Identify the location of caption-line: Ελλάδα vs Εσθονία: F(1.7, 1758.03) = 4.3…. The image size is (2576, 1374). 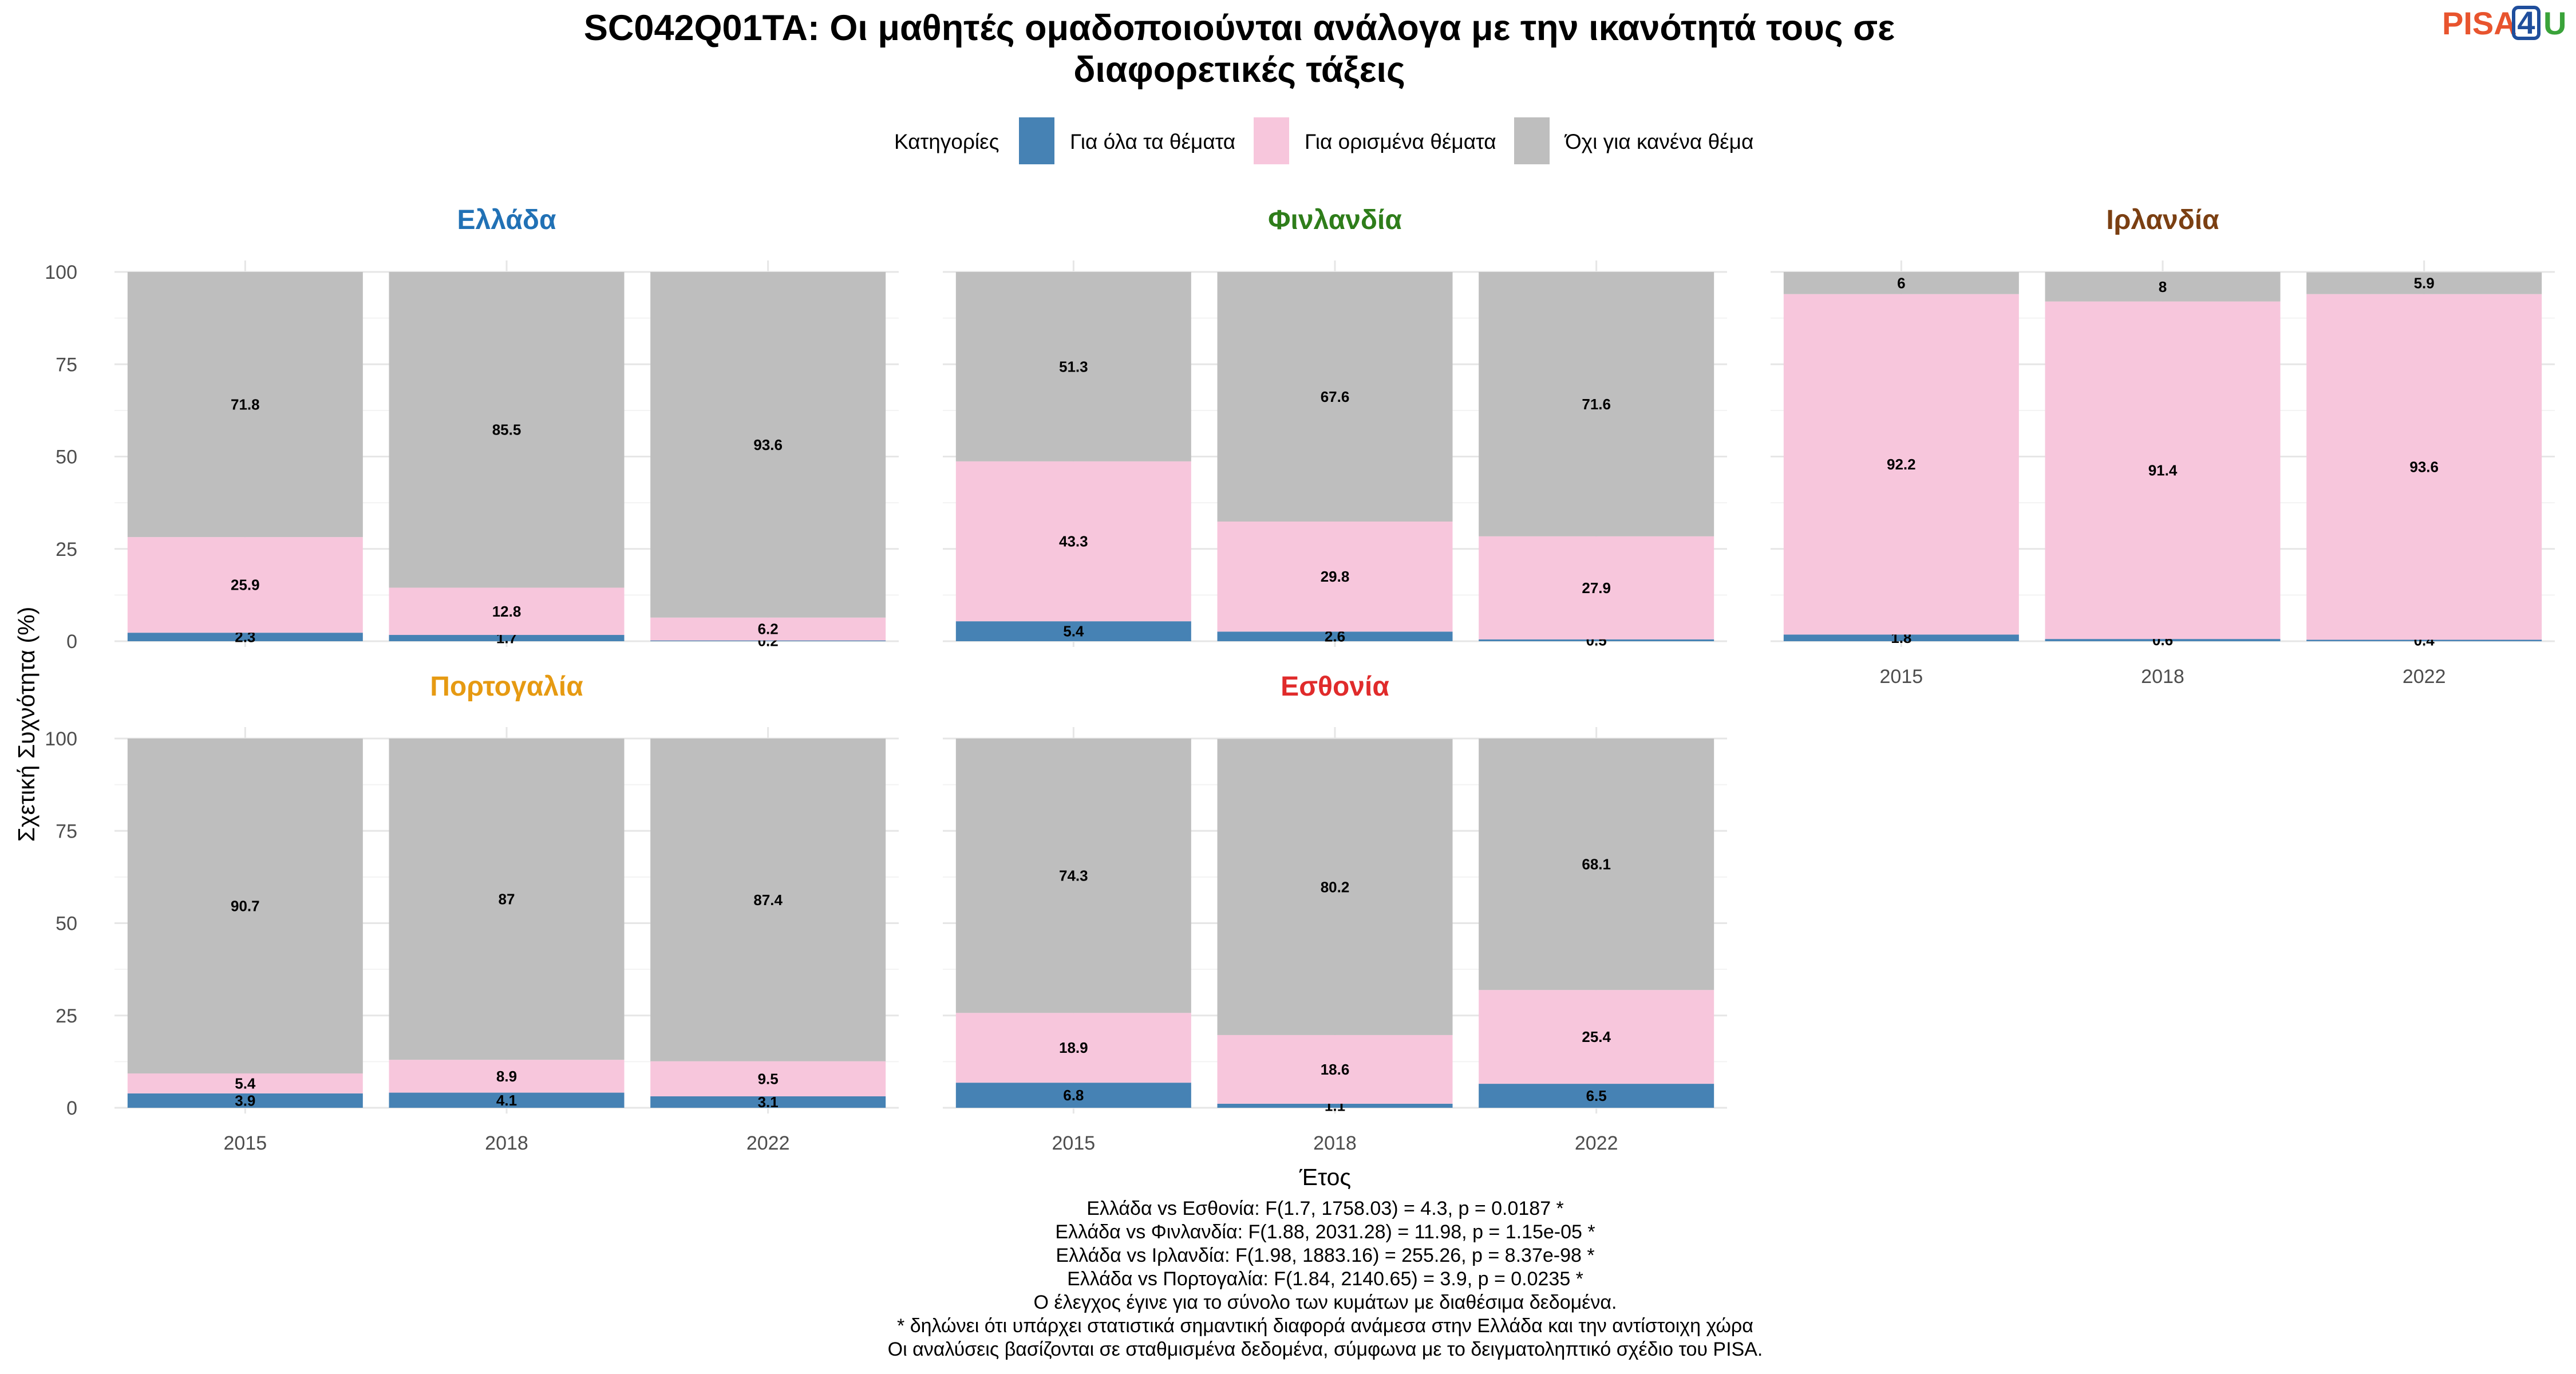
(1325, 1208).